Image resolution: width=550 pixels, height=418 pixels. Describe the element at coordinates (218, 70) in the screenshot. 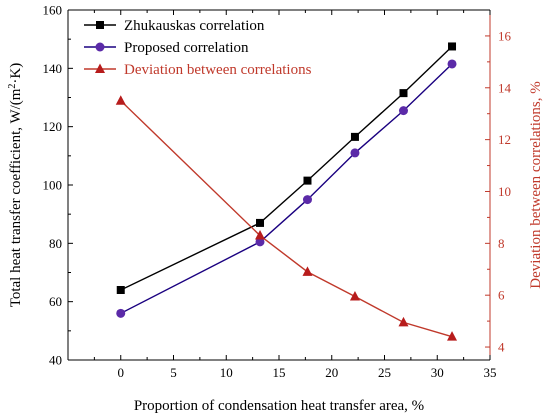

I see `legend-label: Deviation between correlations` at that location.